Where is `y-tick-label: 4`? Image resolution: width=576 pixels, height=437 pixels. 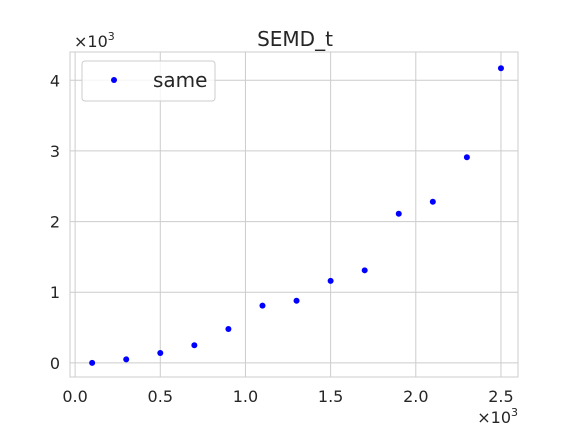 y-tick-label: 4 is located at coordinates (55, 80).